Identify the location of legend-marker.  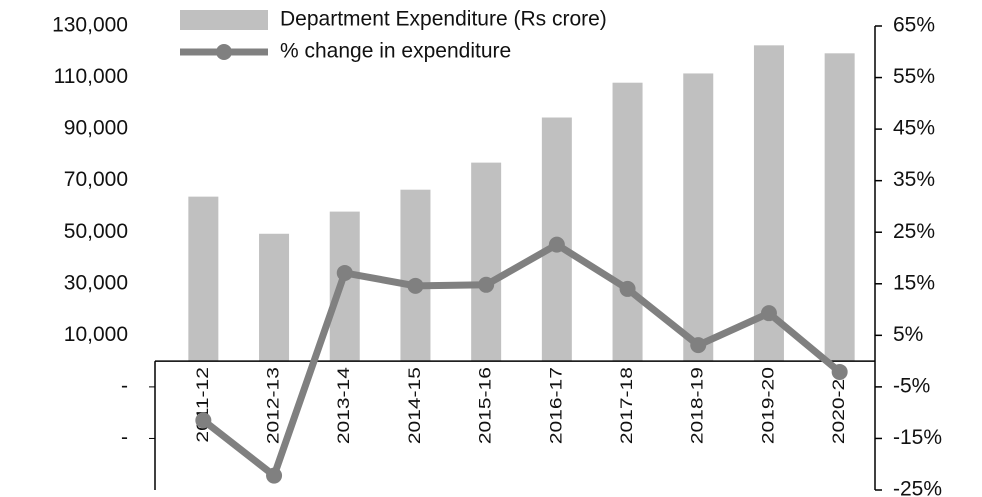
(224, 52).